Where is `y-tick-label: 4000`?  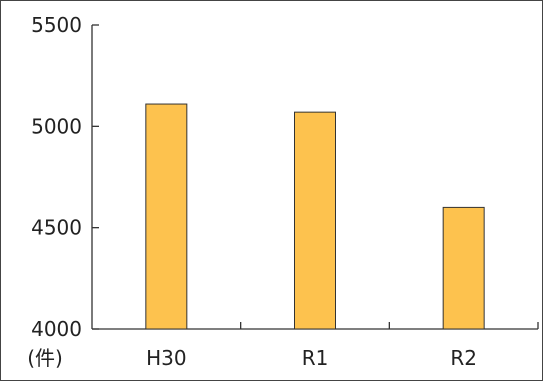 y-tick-label: 4000 is located at coordinates (56, 329).